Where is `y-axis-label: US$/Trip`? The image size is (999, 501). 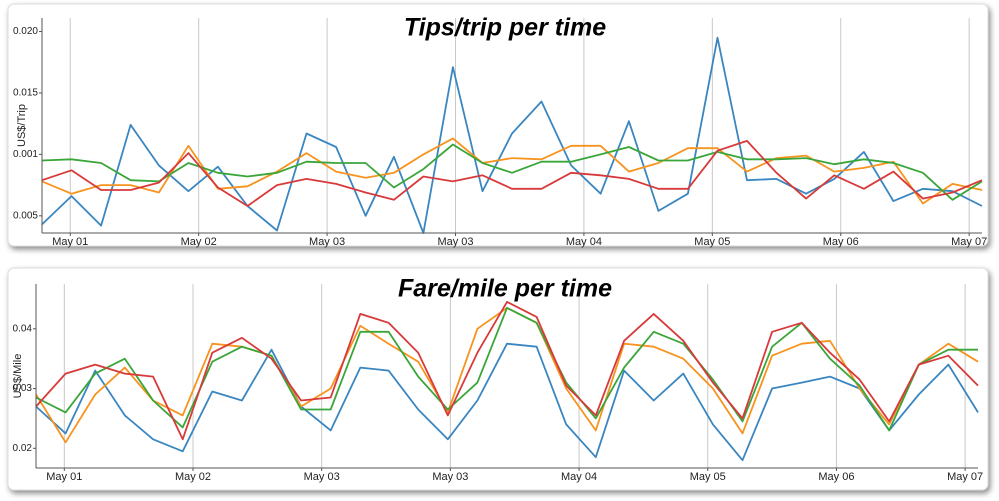 y-axis-label: US$/Trip is located at coordinates (22, 125).